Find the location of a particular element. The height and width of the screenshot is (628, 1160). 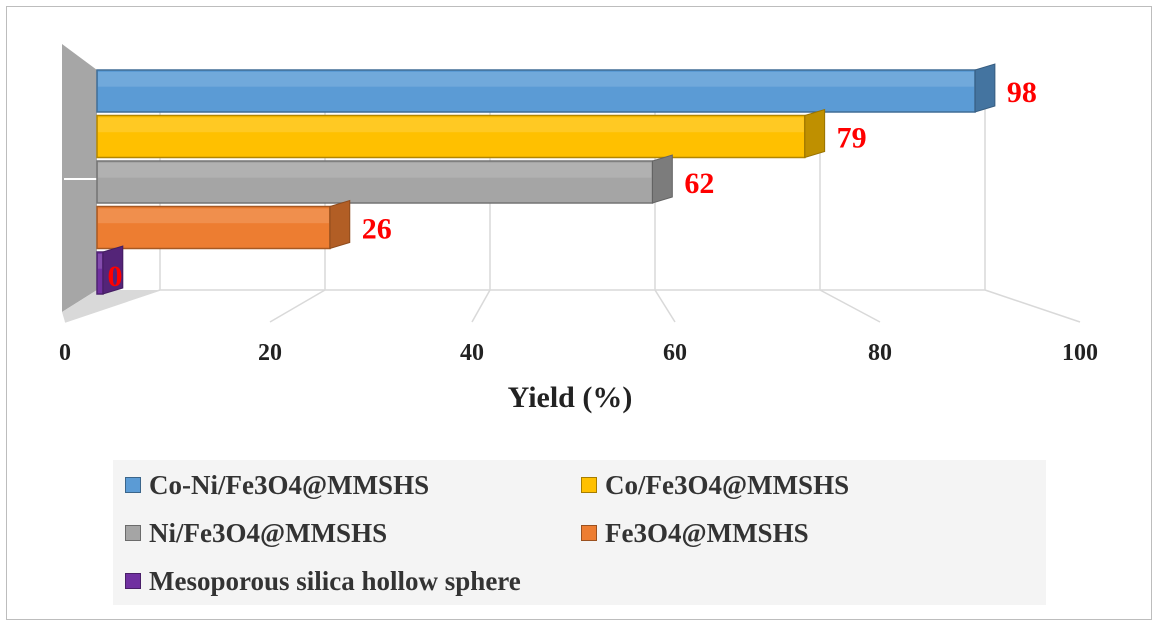

x-tick-label: 100 is located at coordinates (1080, 353).